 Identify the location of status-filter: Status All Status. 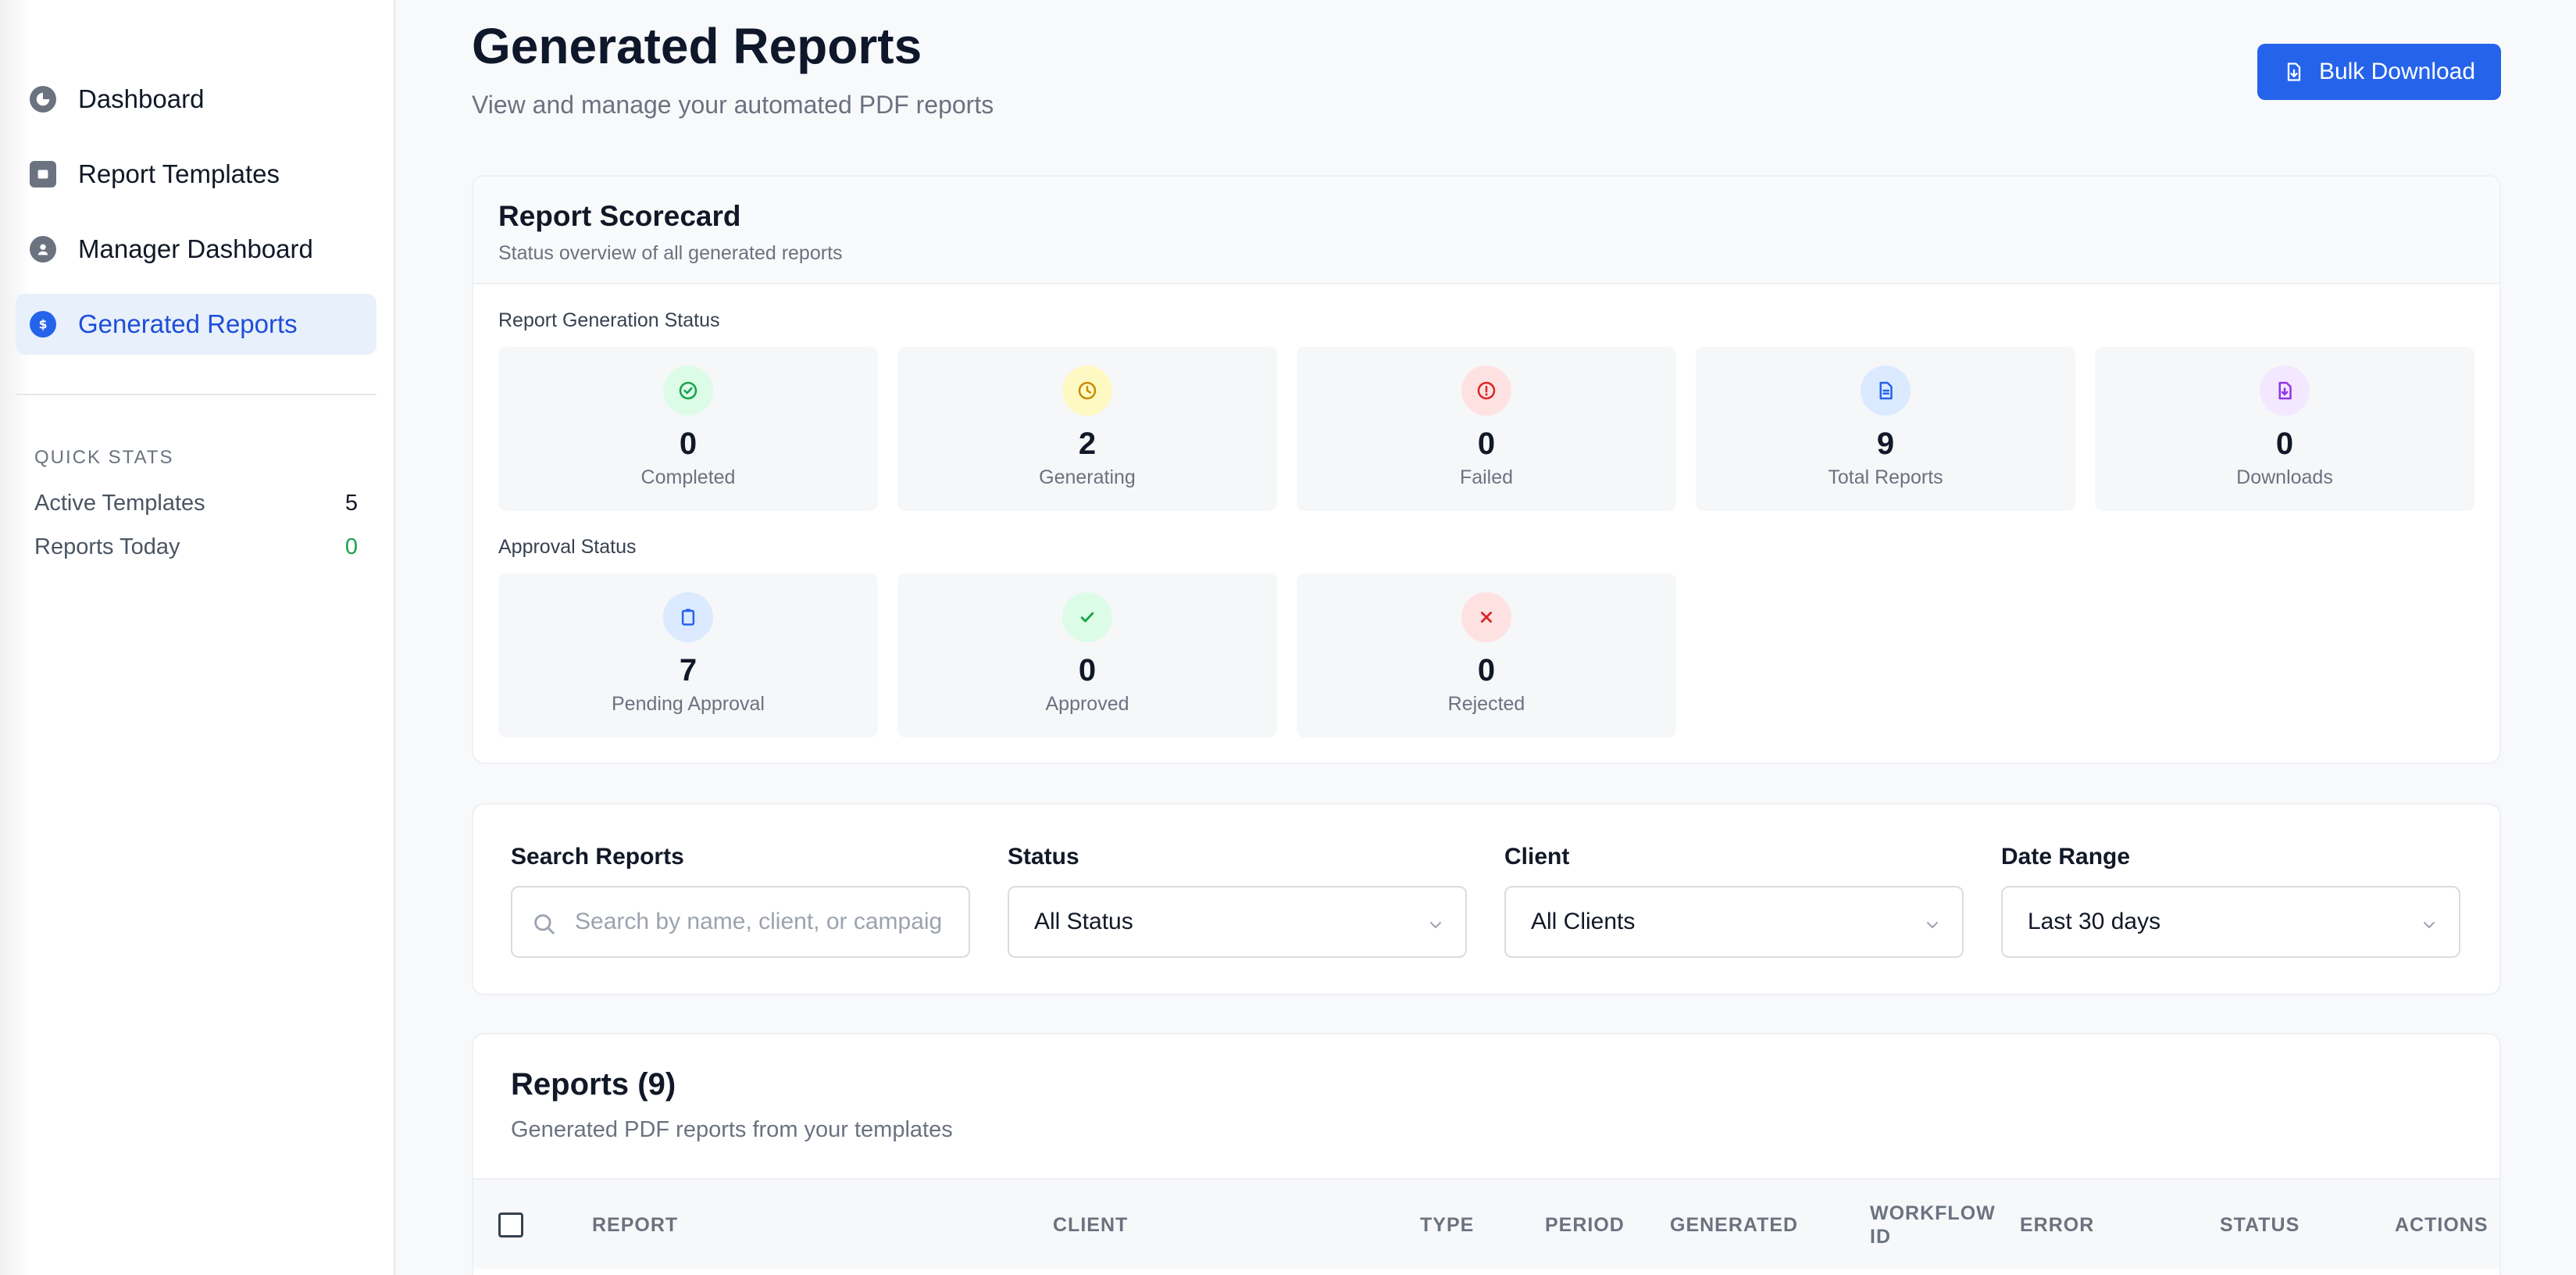
(1237, 901).